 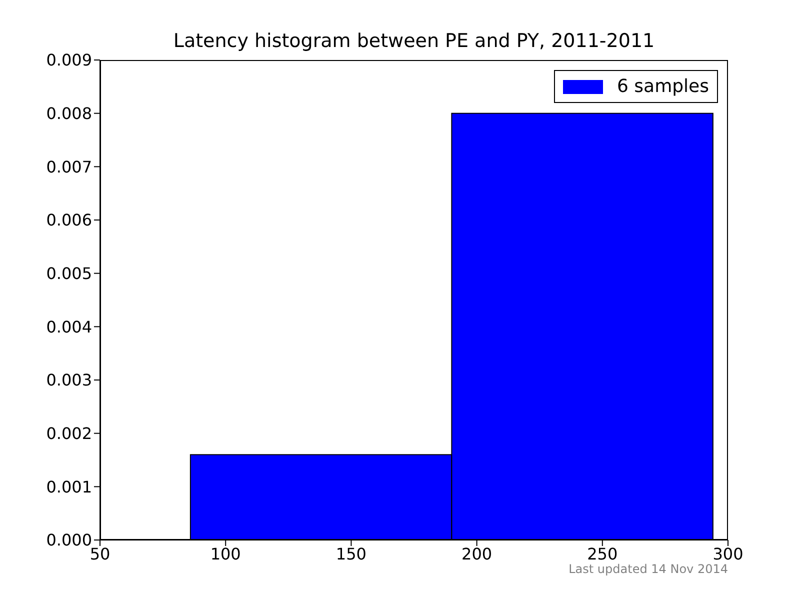 What do you see at coordinates (69, 540) in the screenshot?
I see `y-tick-label: 0.000` at bounding box center [69, 540].